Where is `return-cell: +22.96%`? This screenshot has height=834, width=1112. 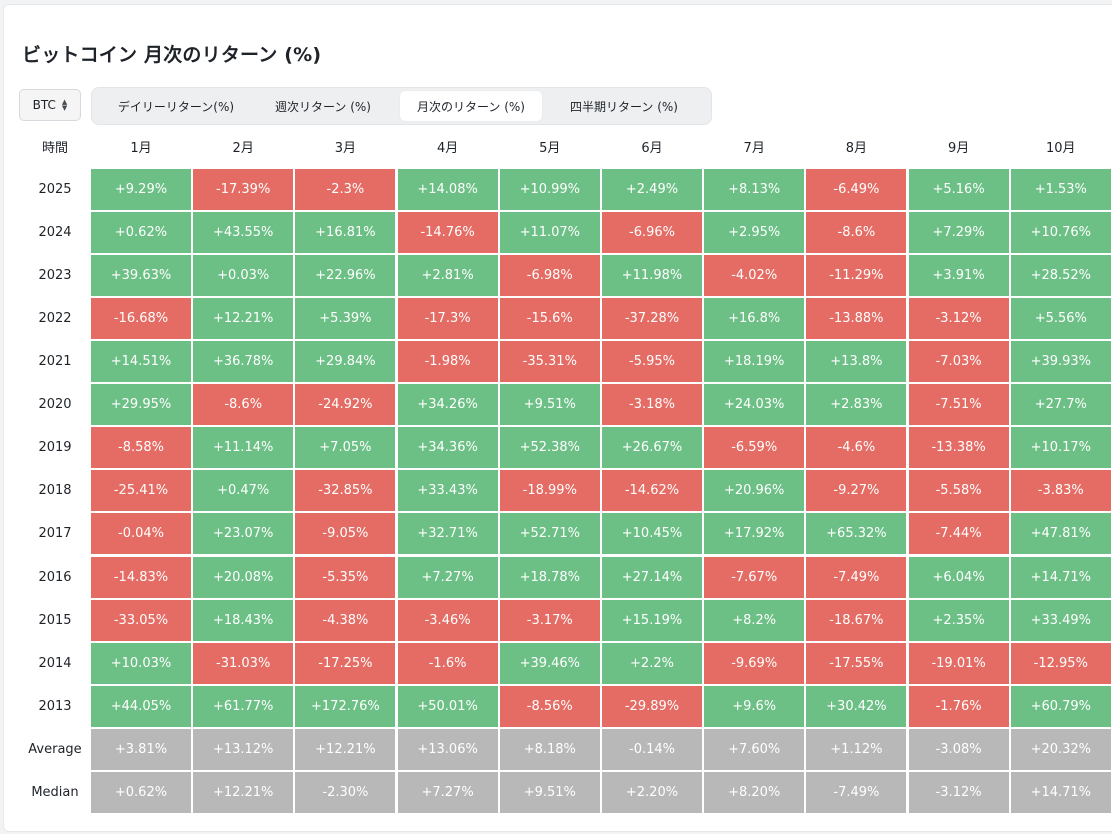
return-cell: +22.96% is located at coordinates (345, 276).